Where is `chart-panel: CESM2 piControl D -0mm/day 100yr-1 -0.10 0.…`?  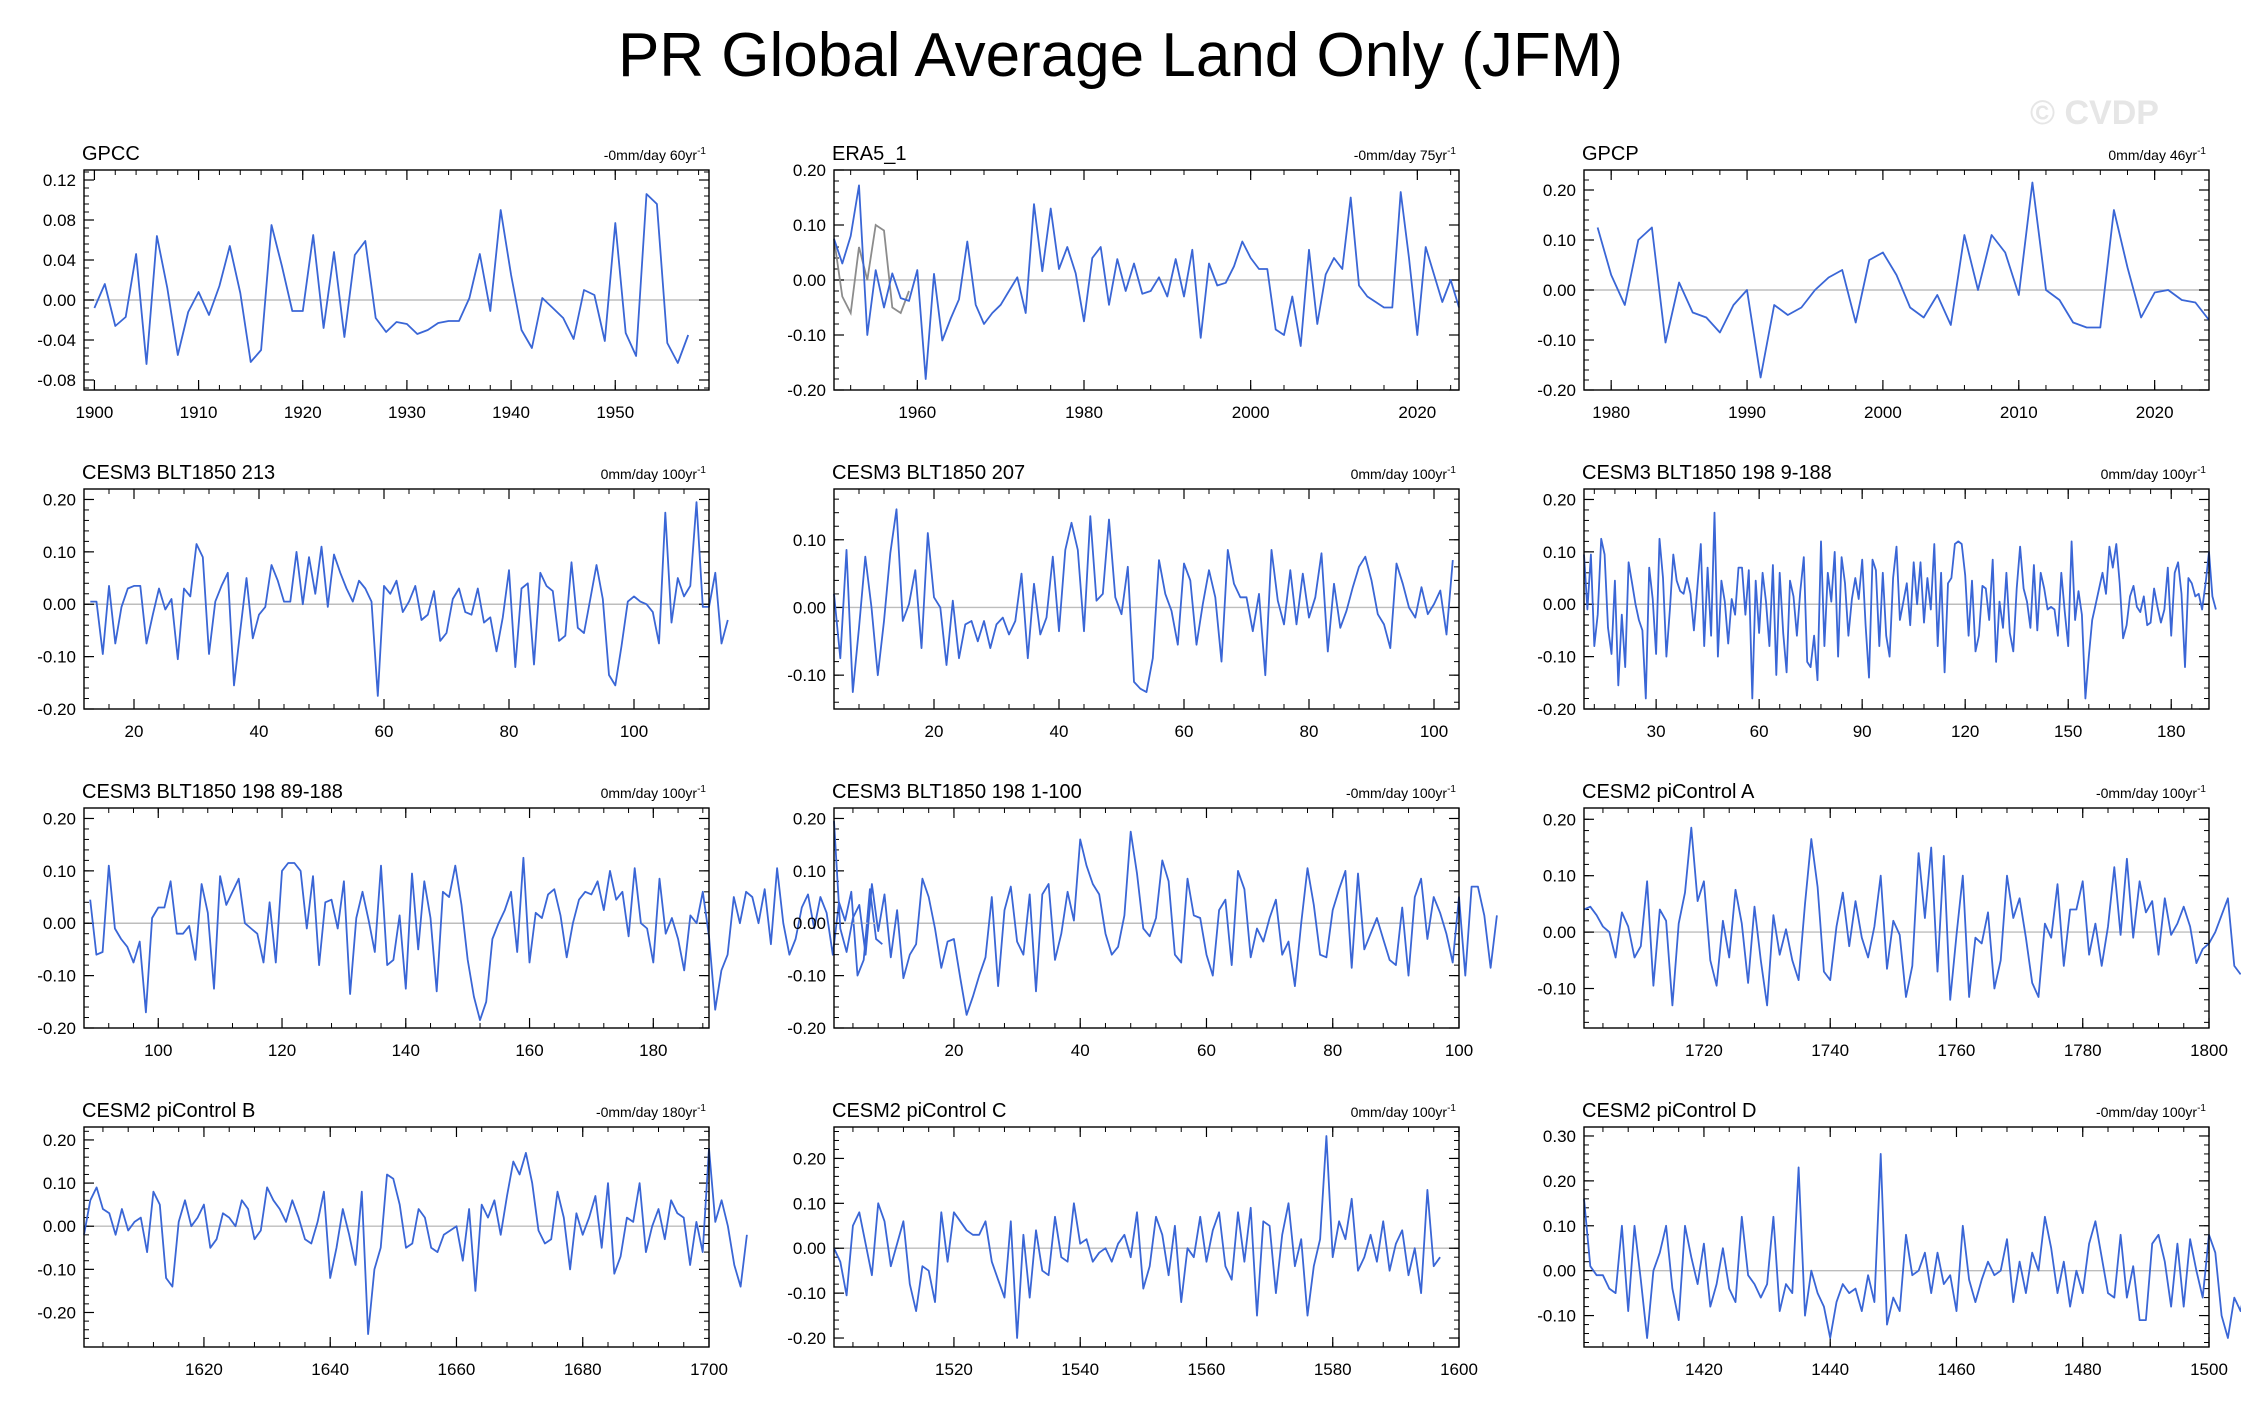
chart-panel: CESM2 piControl D -0mm/day 100yr-1 -0.10 0.… is located at coordinates (1889, 1239).